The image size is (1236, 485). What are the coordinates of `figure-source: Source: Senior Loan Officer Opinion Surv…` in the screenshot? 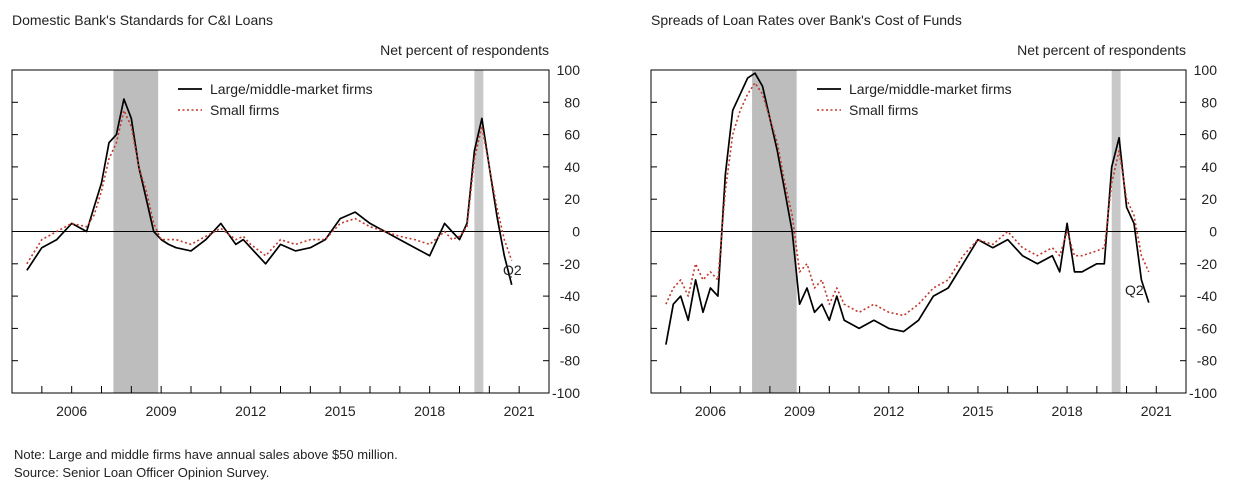 It's located at (142, 472).